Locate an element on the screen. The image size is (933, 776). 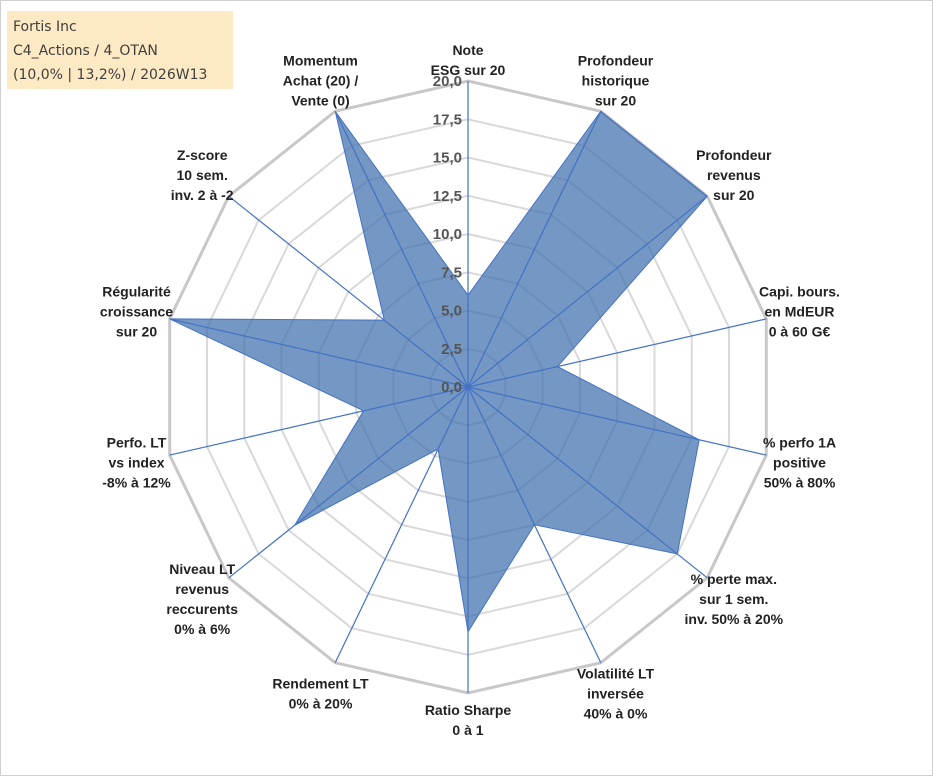
axis-label-line: 0% à 6% is located at coordinates (202, 629).